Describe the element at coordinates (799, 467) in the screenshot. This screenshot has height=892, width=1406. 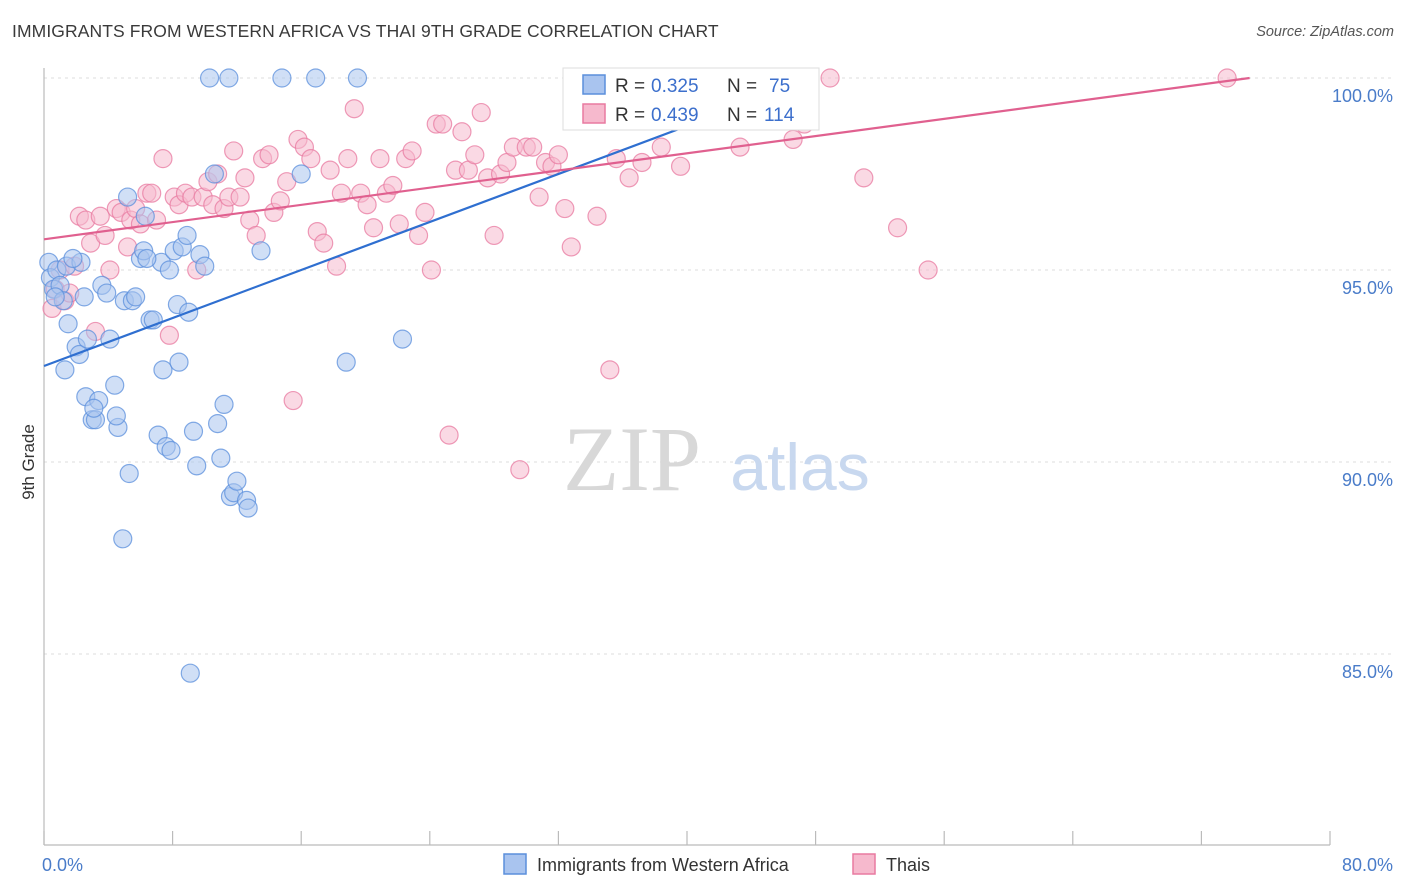
I see `watermark-atlas: atlas` at that location.